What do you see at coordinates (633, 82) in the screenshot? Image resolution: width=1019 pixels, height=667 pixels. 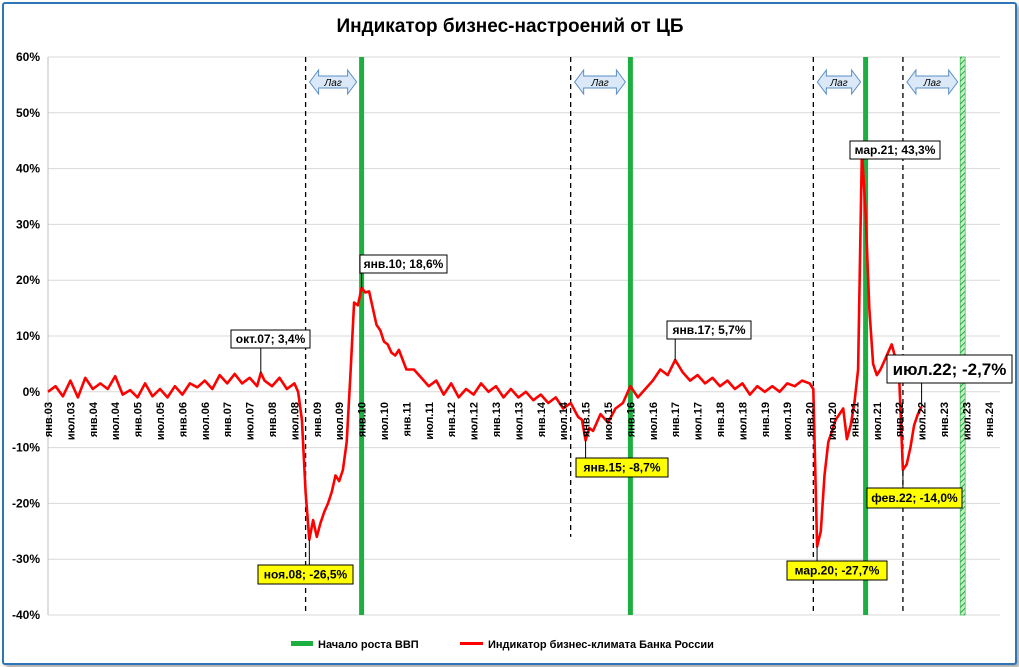 I see `lag-arrows: Лаг Лаг Лаг Лаг` at bounding box center [633, 82].